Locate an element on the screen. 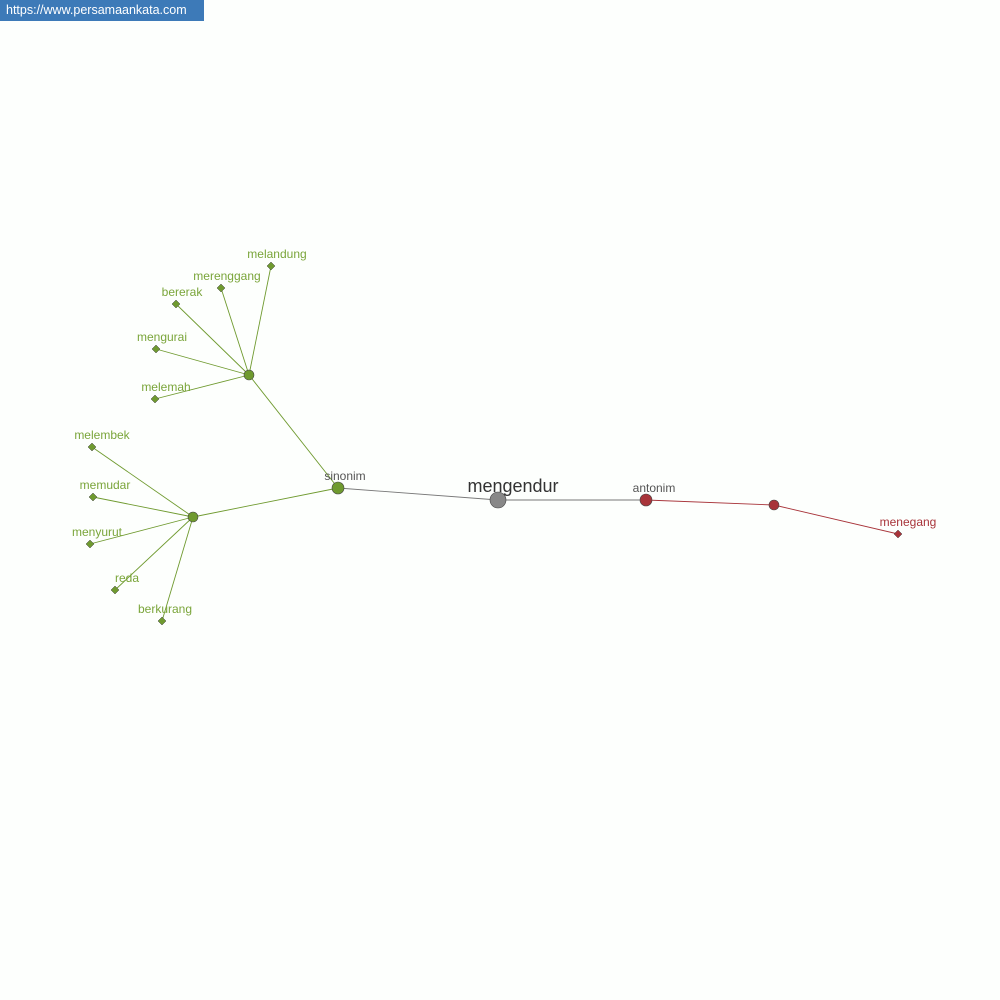 The image size is (1000, 1000). synonym-label: memudar is located at coordinates (105, 485).